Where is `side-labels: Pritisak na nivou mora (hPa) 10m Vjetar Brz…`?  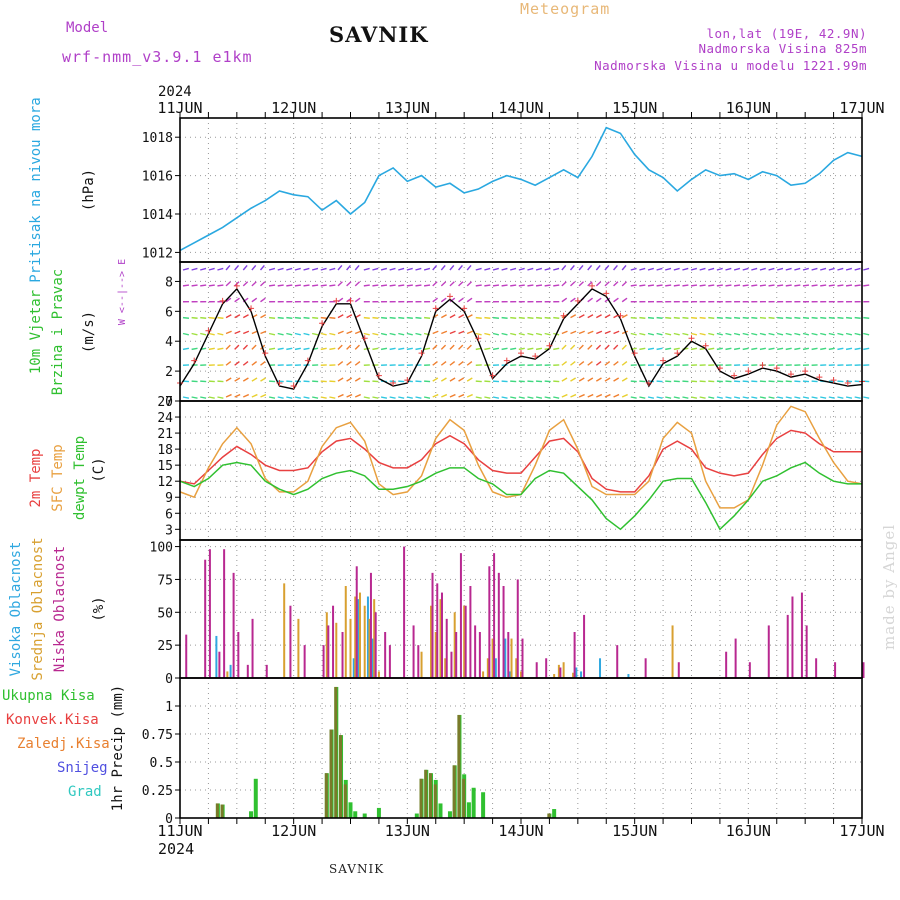
side-labels: Pritisak na nivou mora (hPa) 10m Vjetar Brz… is located at coordinates (65, 454).